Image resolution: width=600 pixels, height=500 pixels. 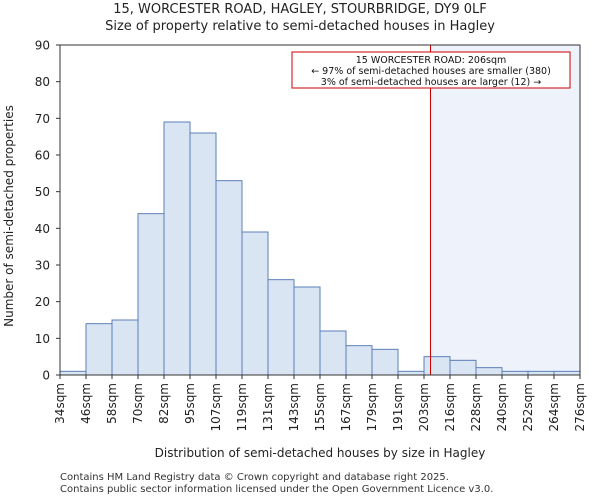 I want to click on x-tick-label: 228sqm, so click(x=476, y=407).